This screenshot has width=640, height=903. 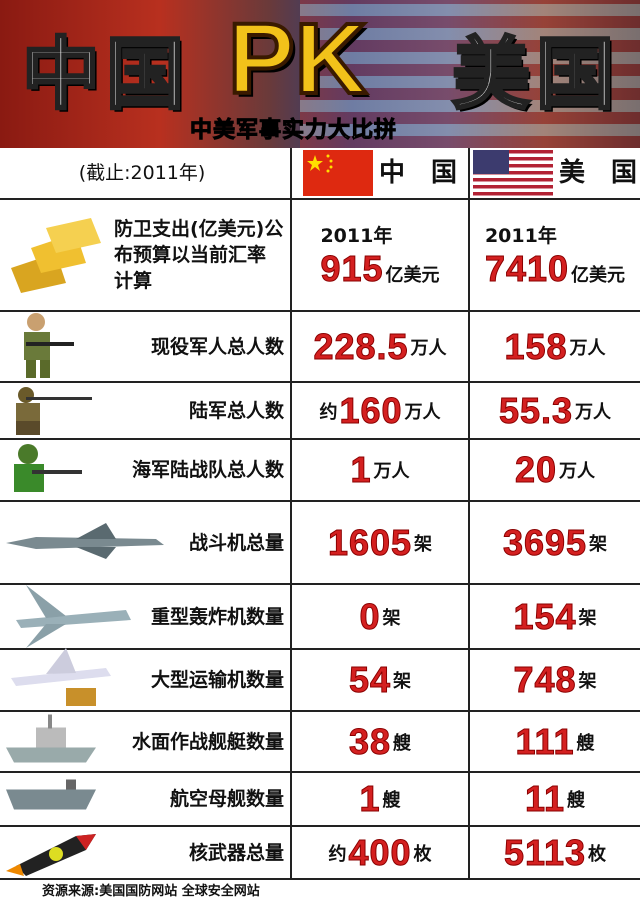 What do you see at coordinates (199, 255) in the screenshot?
I see `row-label: 防卫支出(亿美元)公布预算以当前汇率计算` at bounding box center [199, 255].